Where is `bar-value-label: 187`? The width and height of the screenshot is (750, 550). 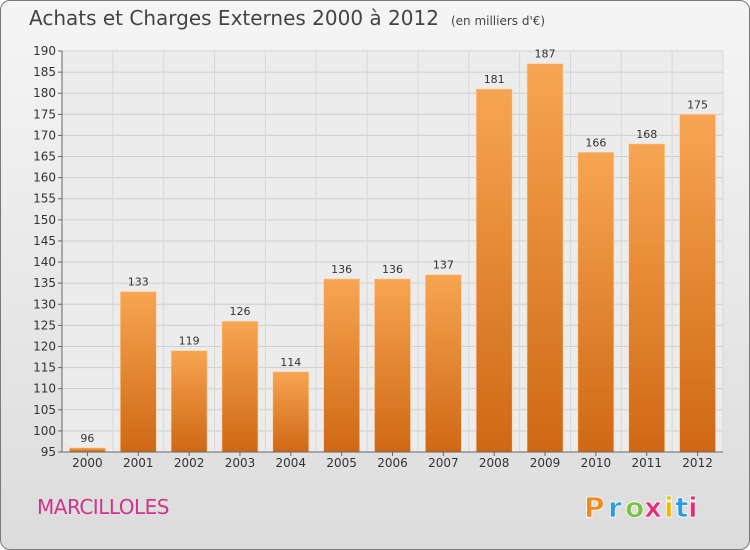 bar-value-label: 187 is located at coordinates (545, 54).